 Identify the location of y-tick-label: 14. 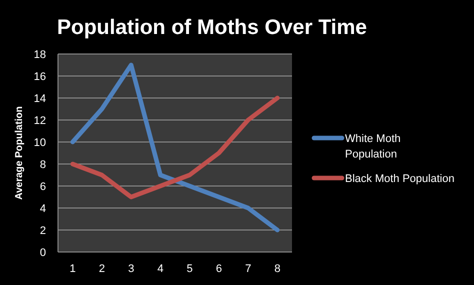
(40, 98).